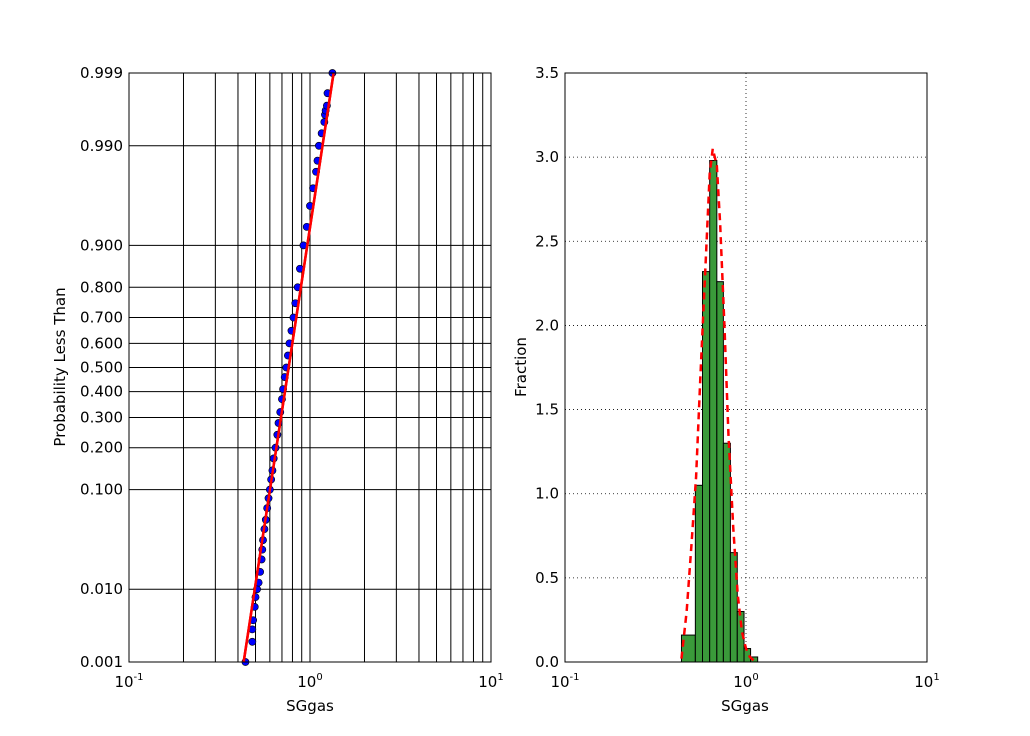 This screenshot has width=1030, height=736. I want to click on y-tick-label: 0.990, so click(101, 146).